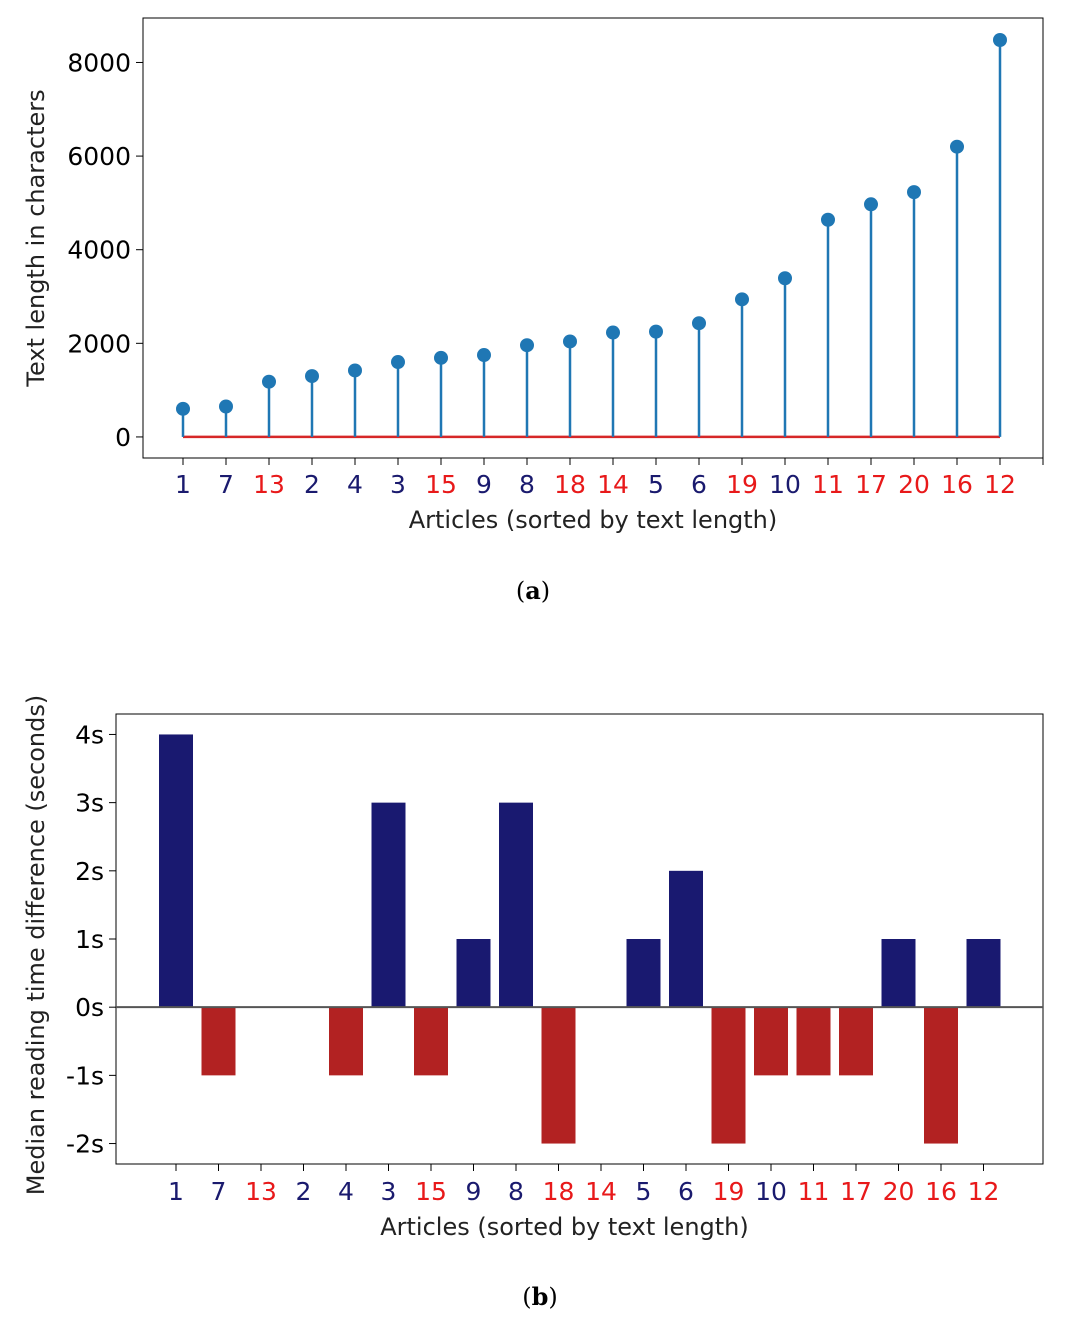  What do you see at coordinates (89, 1007) in the screenshot?
I see `y-tick-label: 0s` at bounding box center [89, 1007].